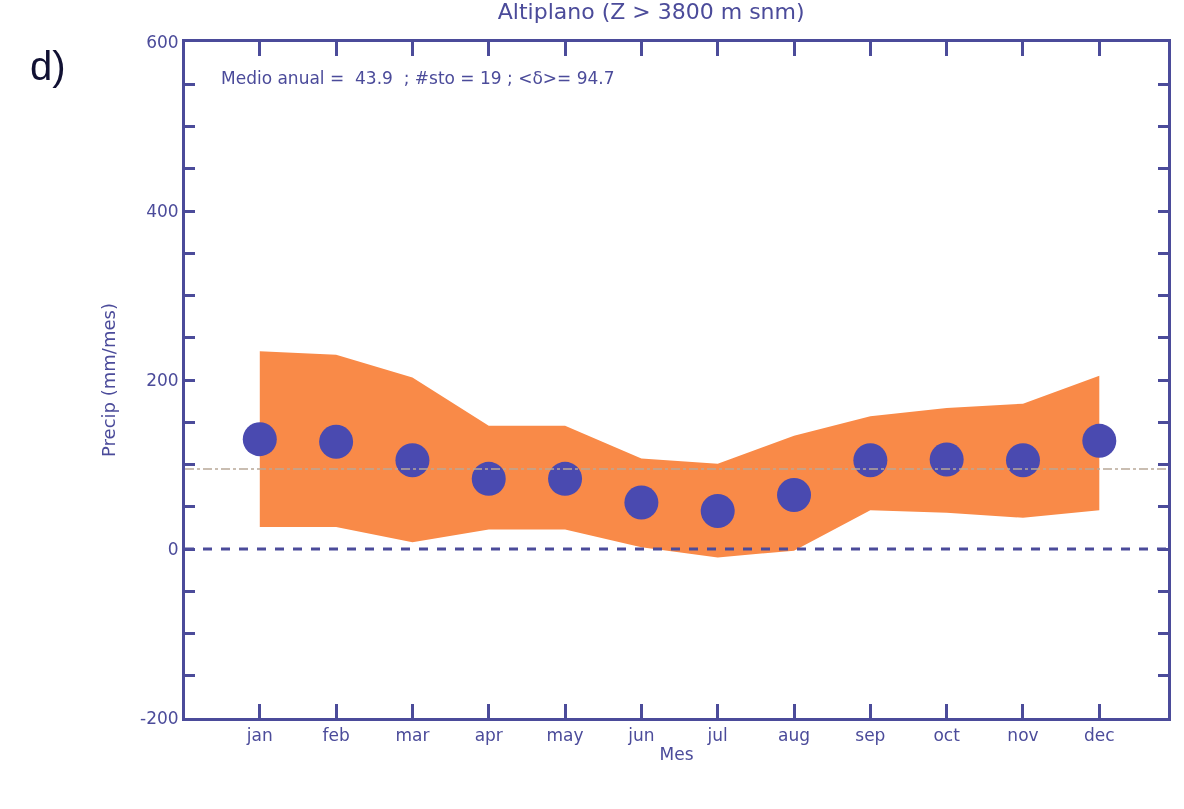 This screenshot has width=1184, height=809. I want to click on x-tick-label: oct, so click(947, 735).